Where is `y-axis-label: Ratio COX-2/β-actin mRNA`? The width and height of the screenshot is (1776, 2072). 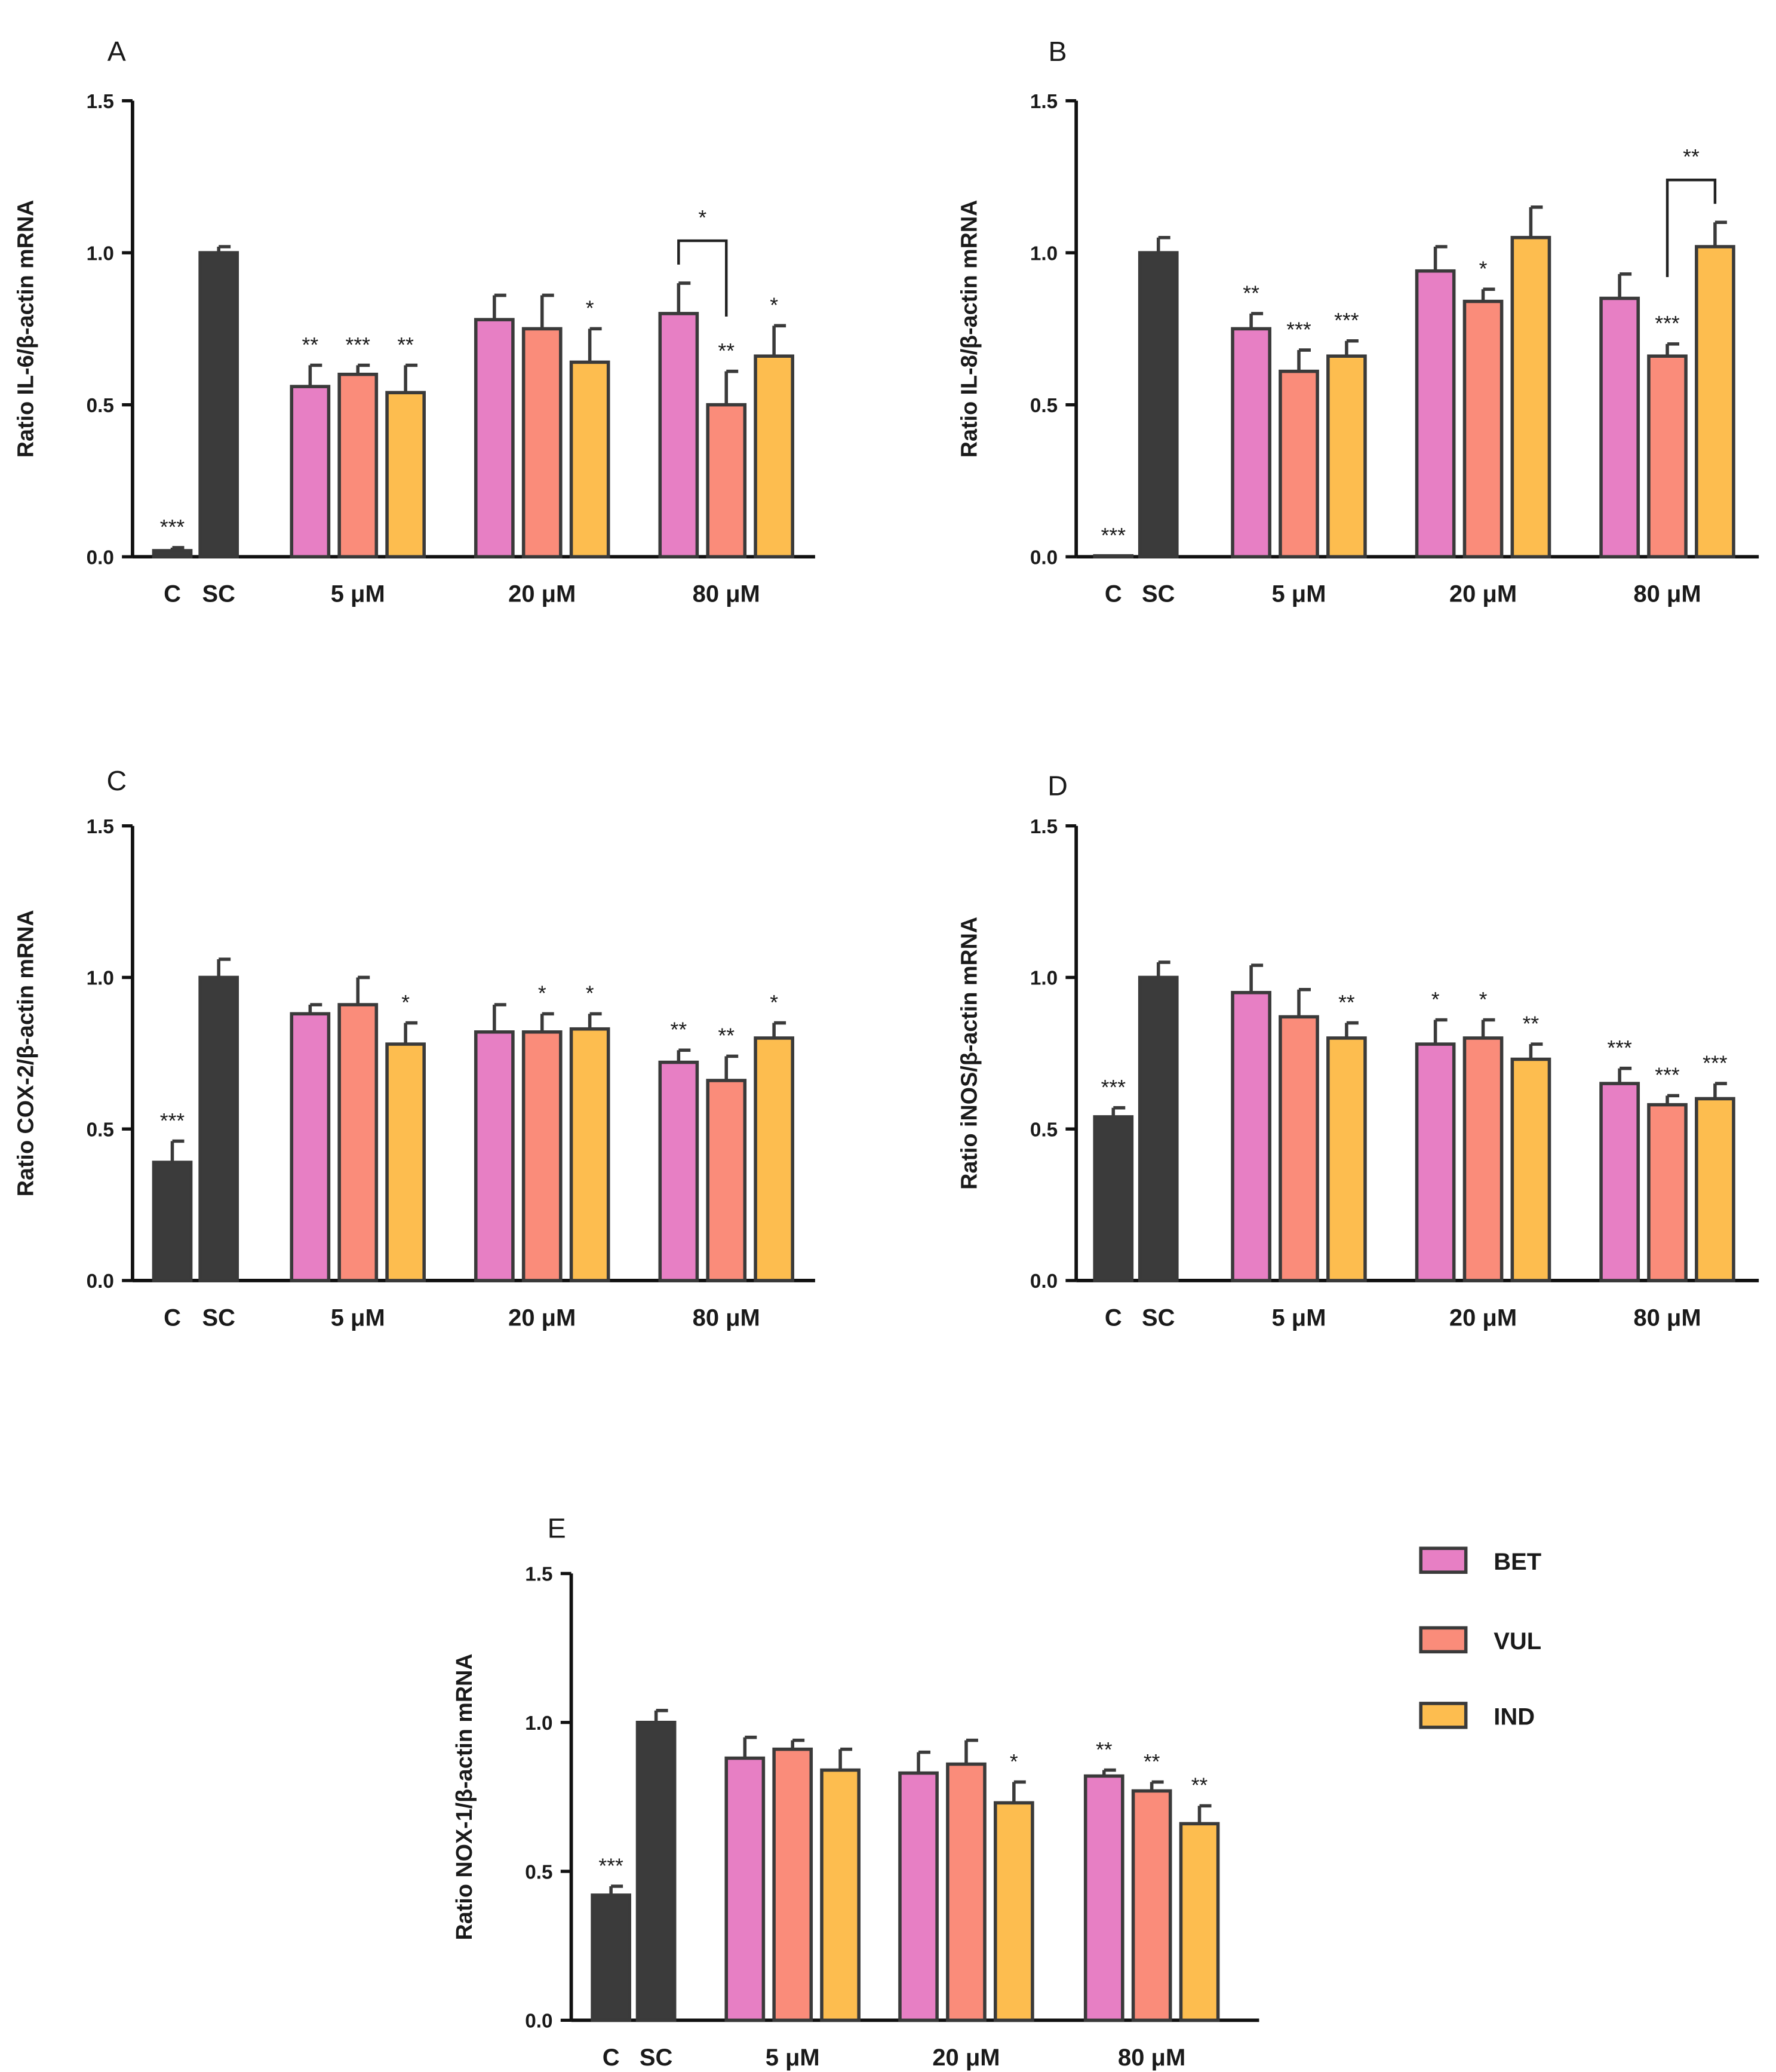 y-axis-label: Ratio COX-2/β-actin mRNA is located at coordinates (25, 1053).